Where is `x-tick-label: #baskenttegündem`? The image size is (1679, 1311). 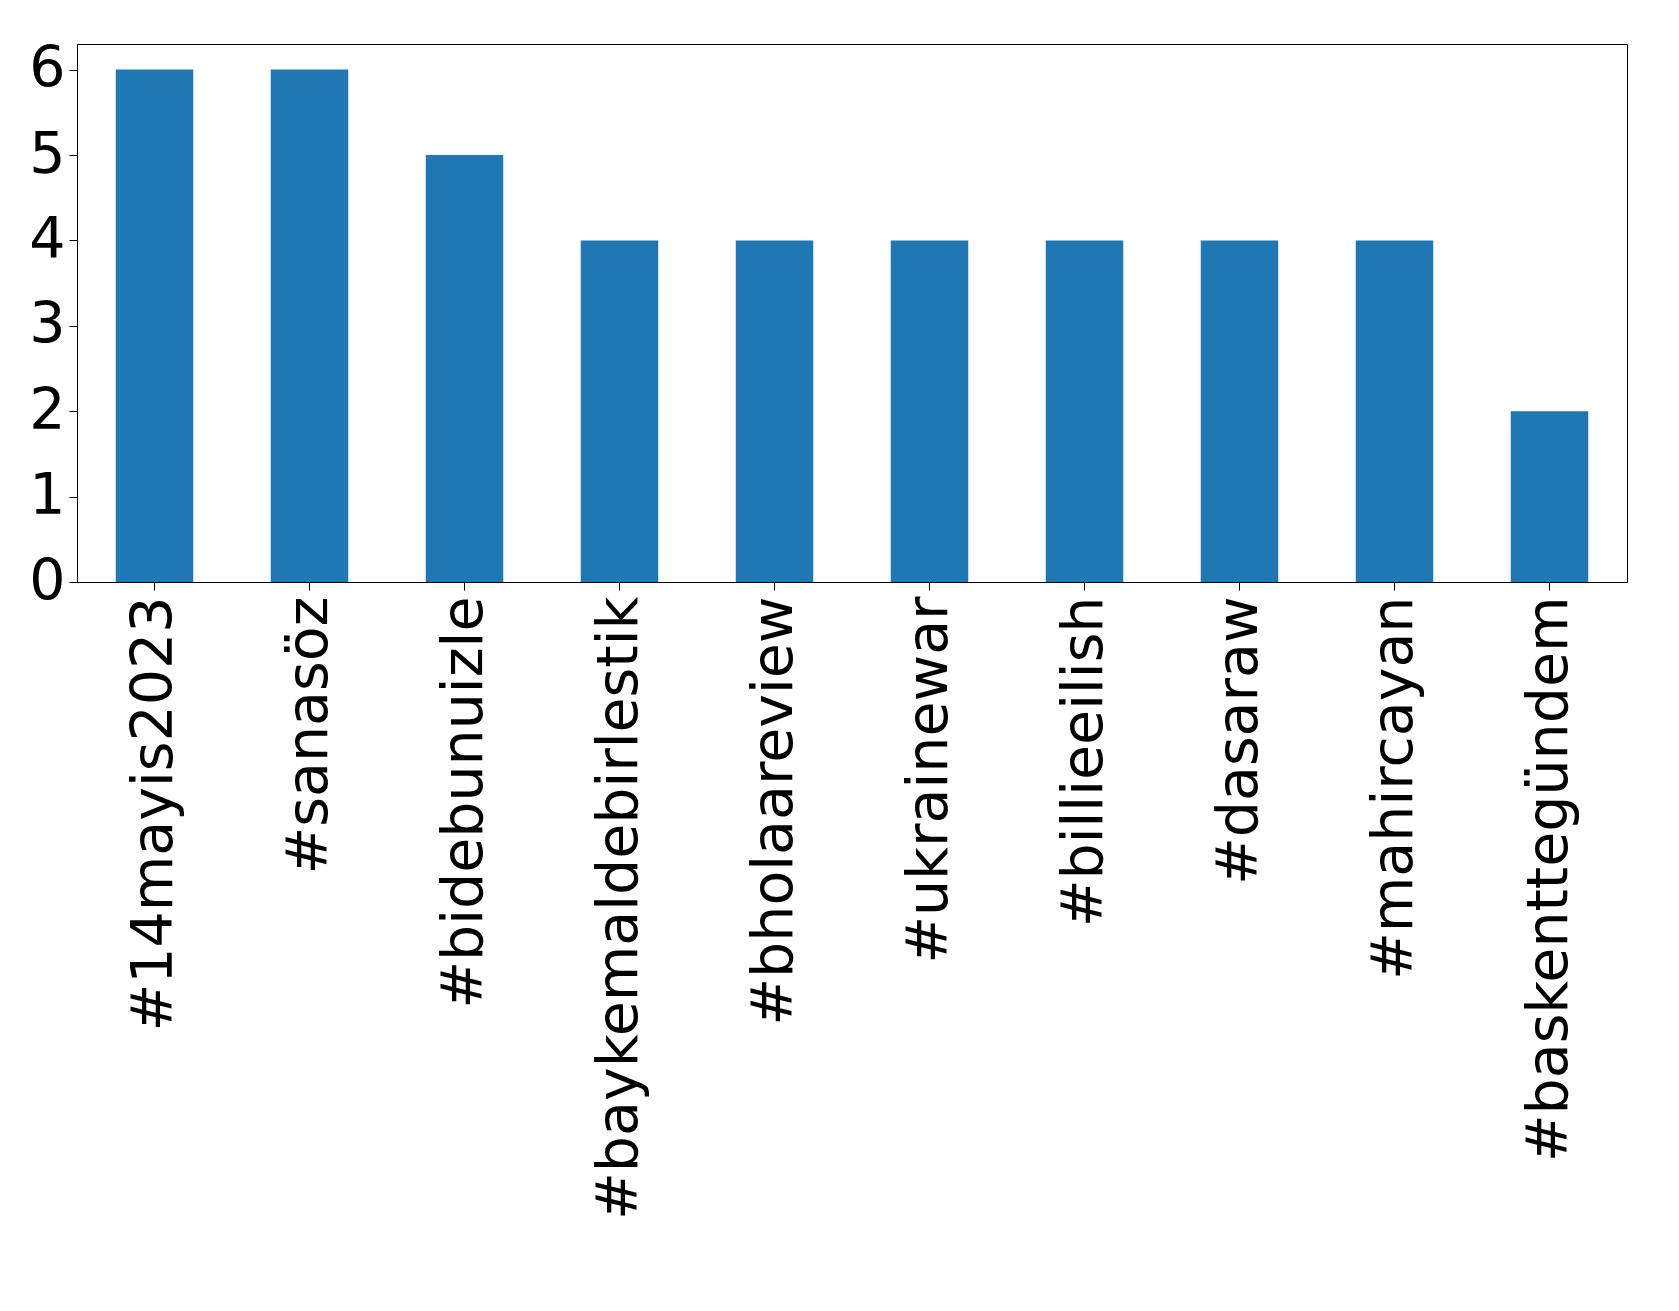
x-tick-label: #baskenttegündem is located at coordinates (1546, 879).